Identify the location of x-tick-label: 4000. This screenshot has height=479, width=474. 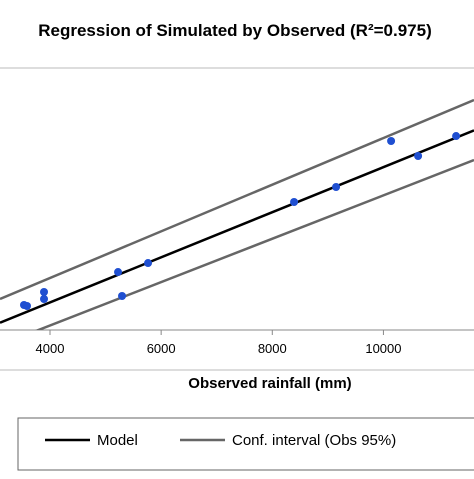
(50, 348).